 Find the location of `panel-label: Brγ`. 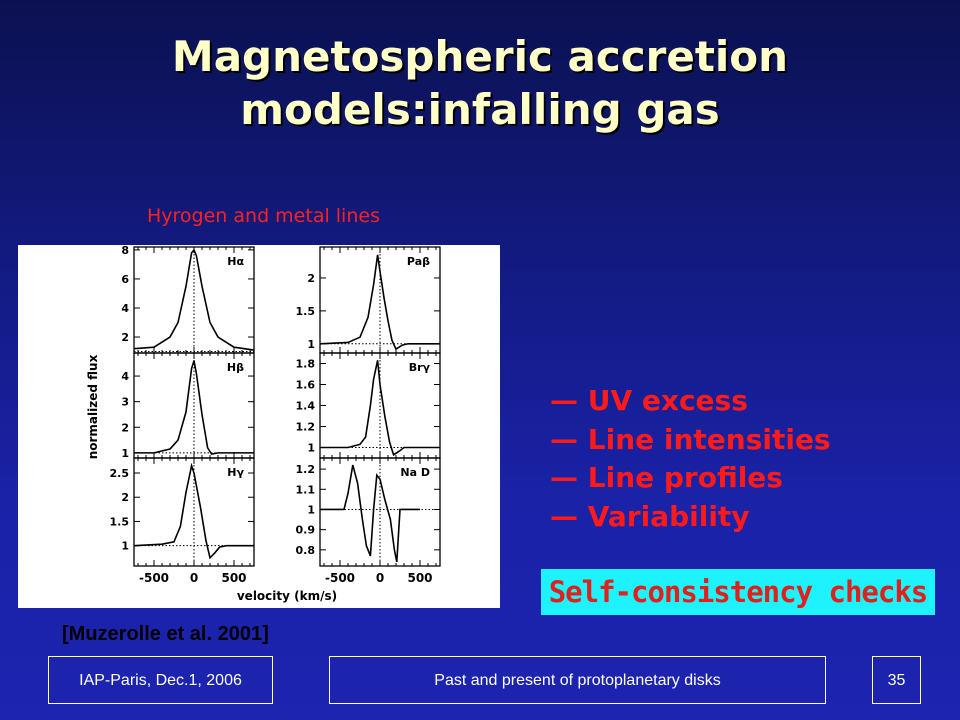

panel-label: Brγ is located at coordinates (420, 367).